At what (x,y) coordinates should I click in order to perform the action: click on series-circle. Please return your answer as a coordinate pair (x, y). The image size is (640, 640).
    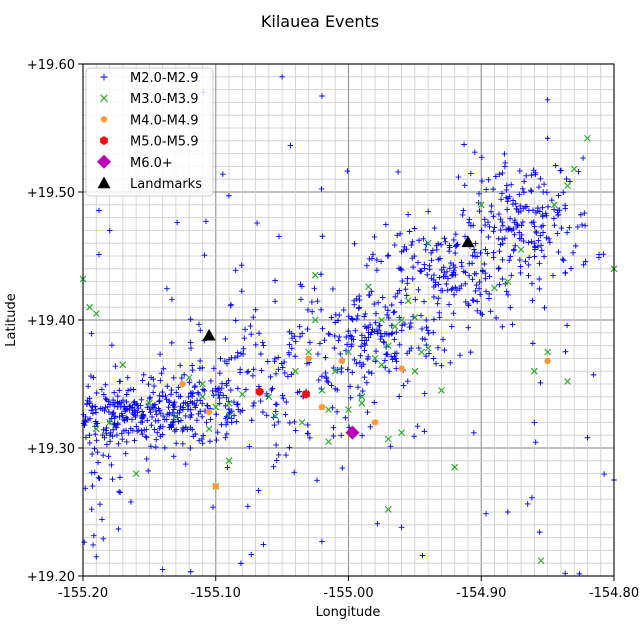
    Looking at the image, I should click on (365, 422).